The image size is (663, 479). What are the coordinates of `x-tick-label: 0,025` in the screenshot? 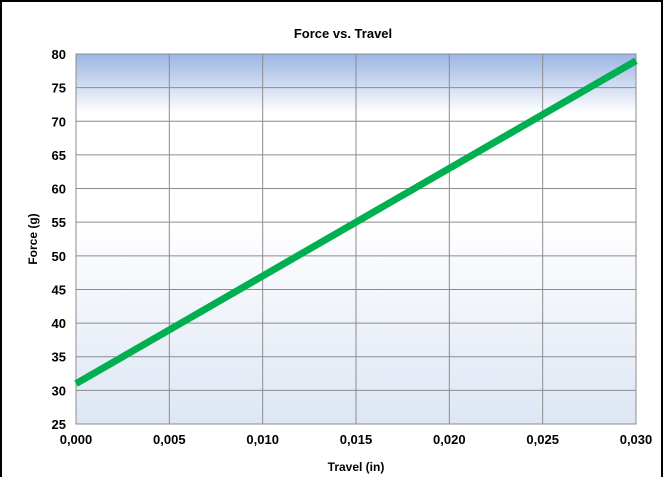 It's located at (542, 439).